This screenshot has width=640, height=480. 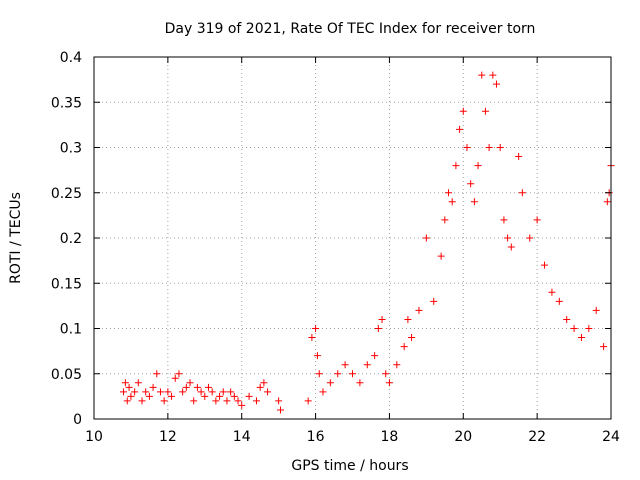 I want to click on x-tick-label: 18, so click(x=390, y=437).